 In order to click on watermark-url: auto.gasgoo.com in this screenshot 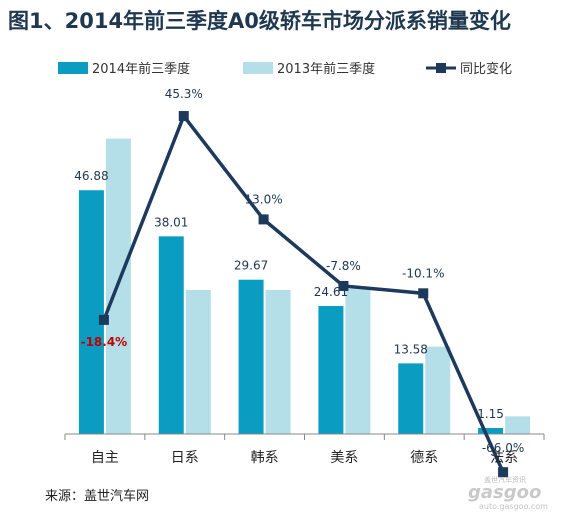, I will do `click(513, 506)`.